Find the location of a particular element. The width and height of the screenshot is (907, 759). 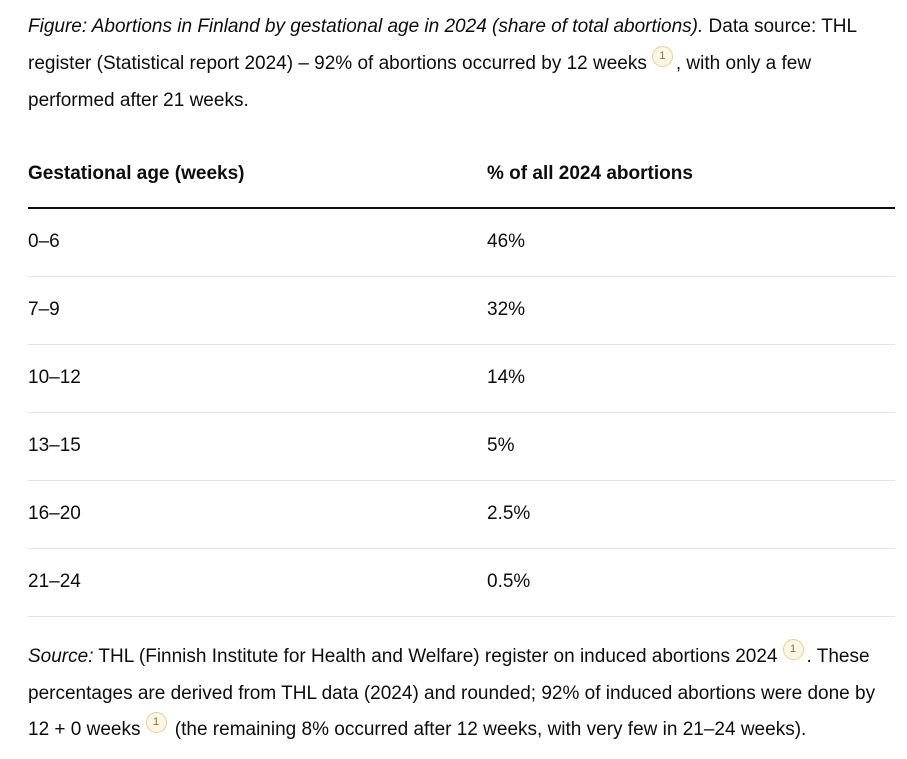

table-row: 13–15 5% is located at coordinates (461, 447).